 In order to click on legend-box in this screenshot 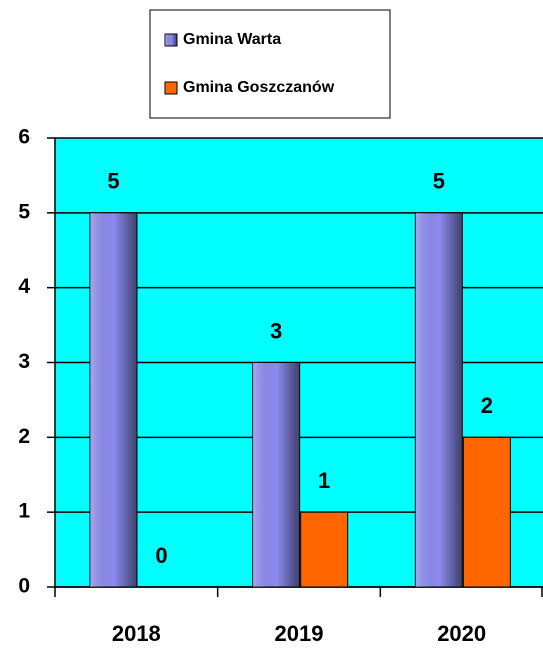, I will do `click(270, 64)`.